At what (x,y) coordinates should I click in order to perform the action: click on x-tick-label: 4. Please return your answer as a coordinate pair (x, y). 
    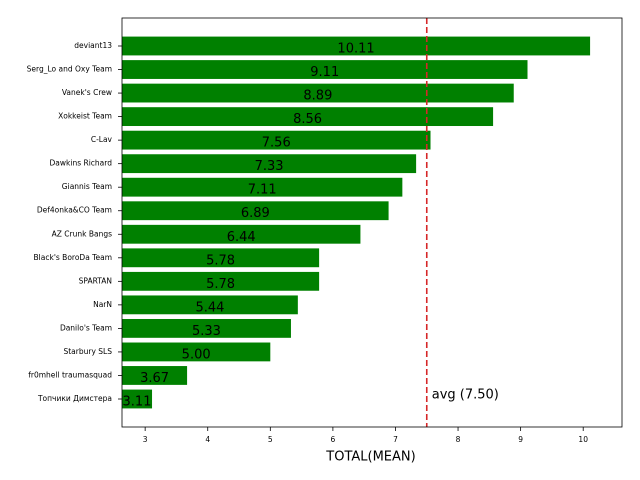
    Looking at the image, I should click on (207, 439).